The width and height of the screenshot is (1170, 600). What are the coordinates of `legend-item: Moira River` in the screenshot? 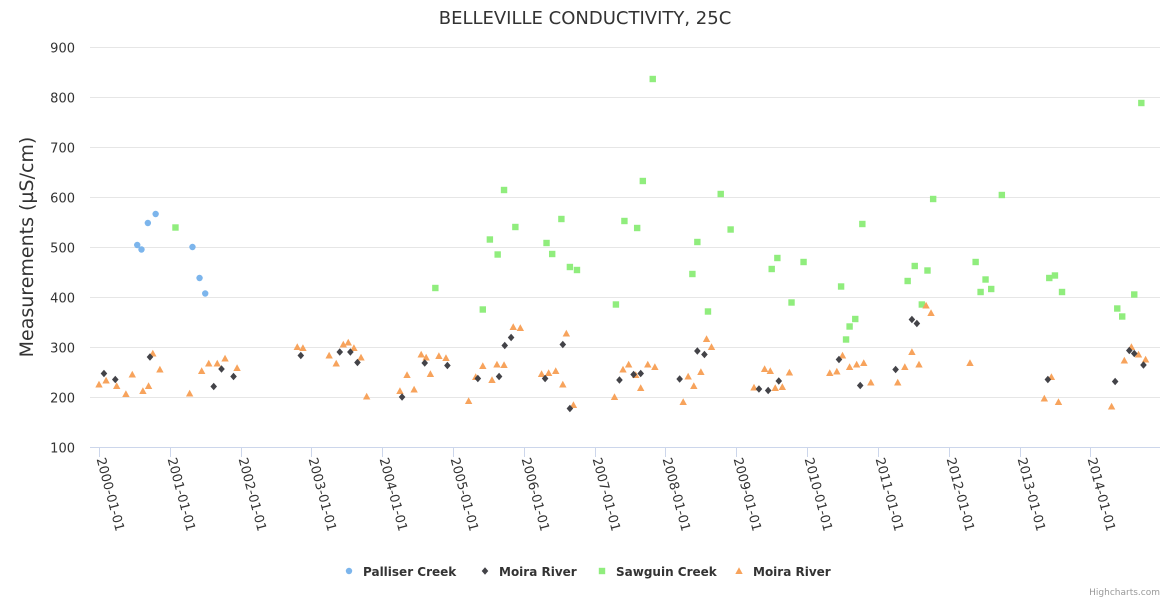 It's located at (529, 572).